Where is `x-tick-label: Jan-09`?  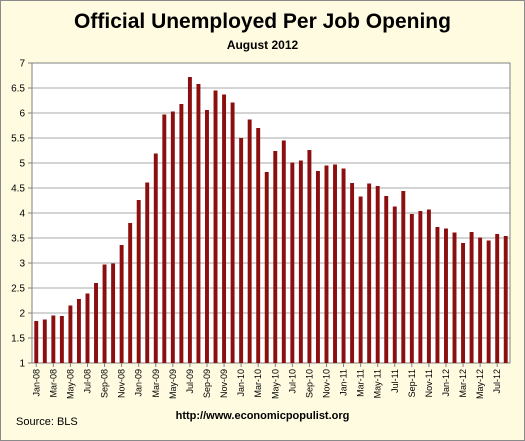 x-tick-label: Jan-09 is located at coordinates (139, 383).